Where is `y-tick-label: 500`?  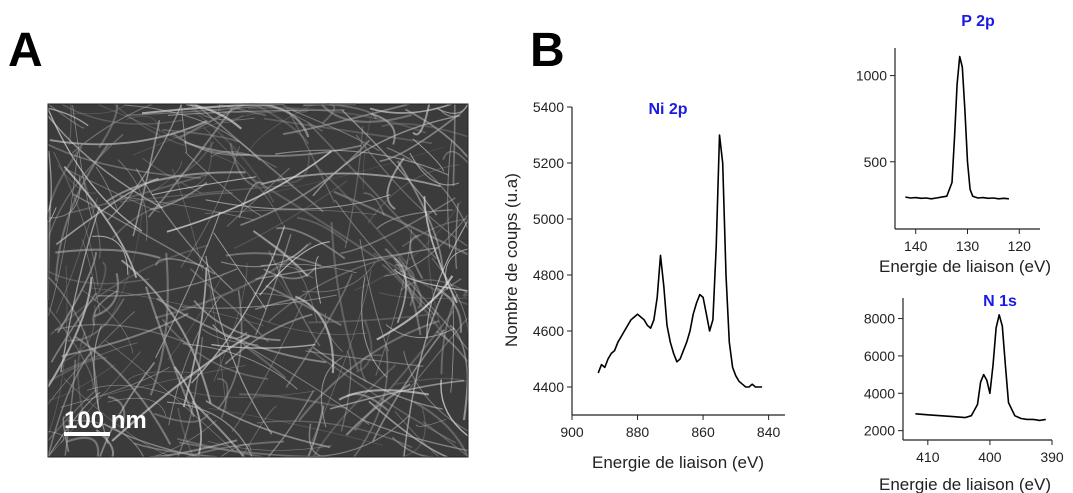
y-tick-label: 500 is located at coordinates (876, 162).